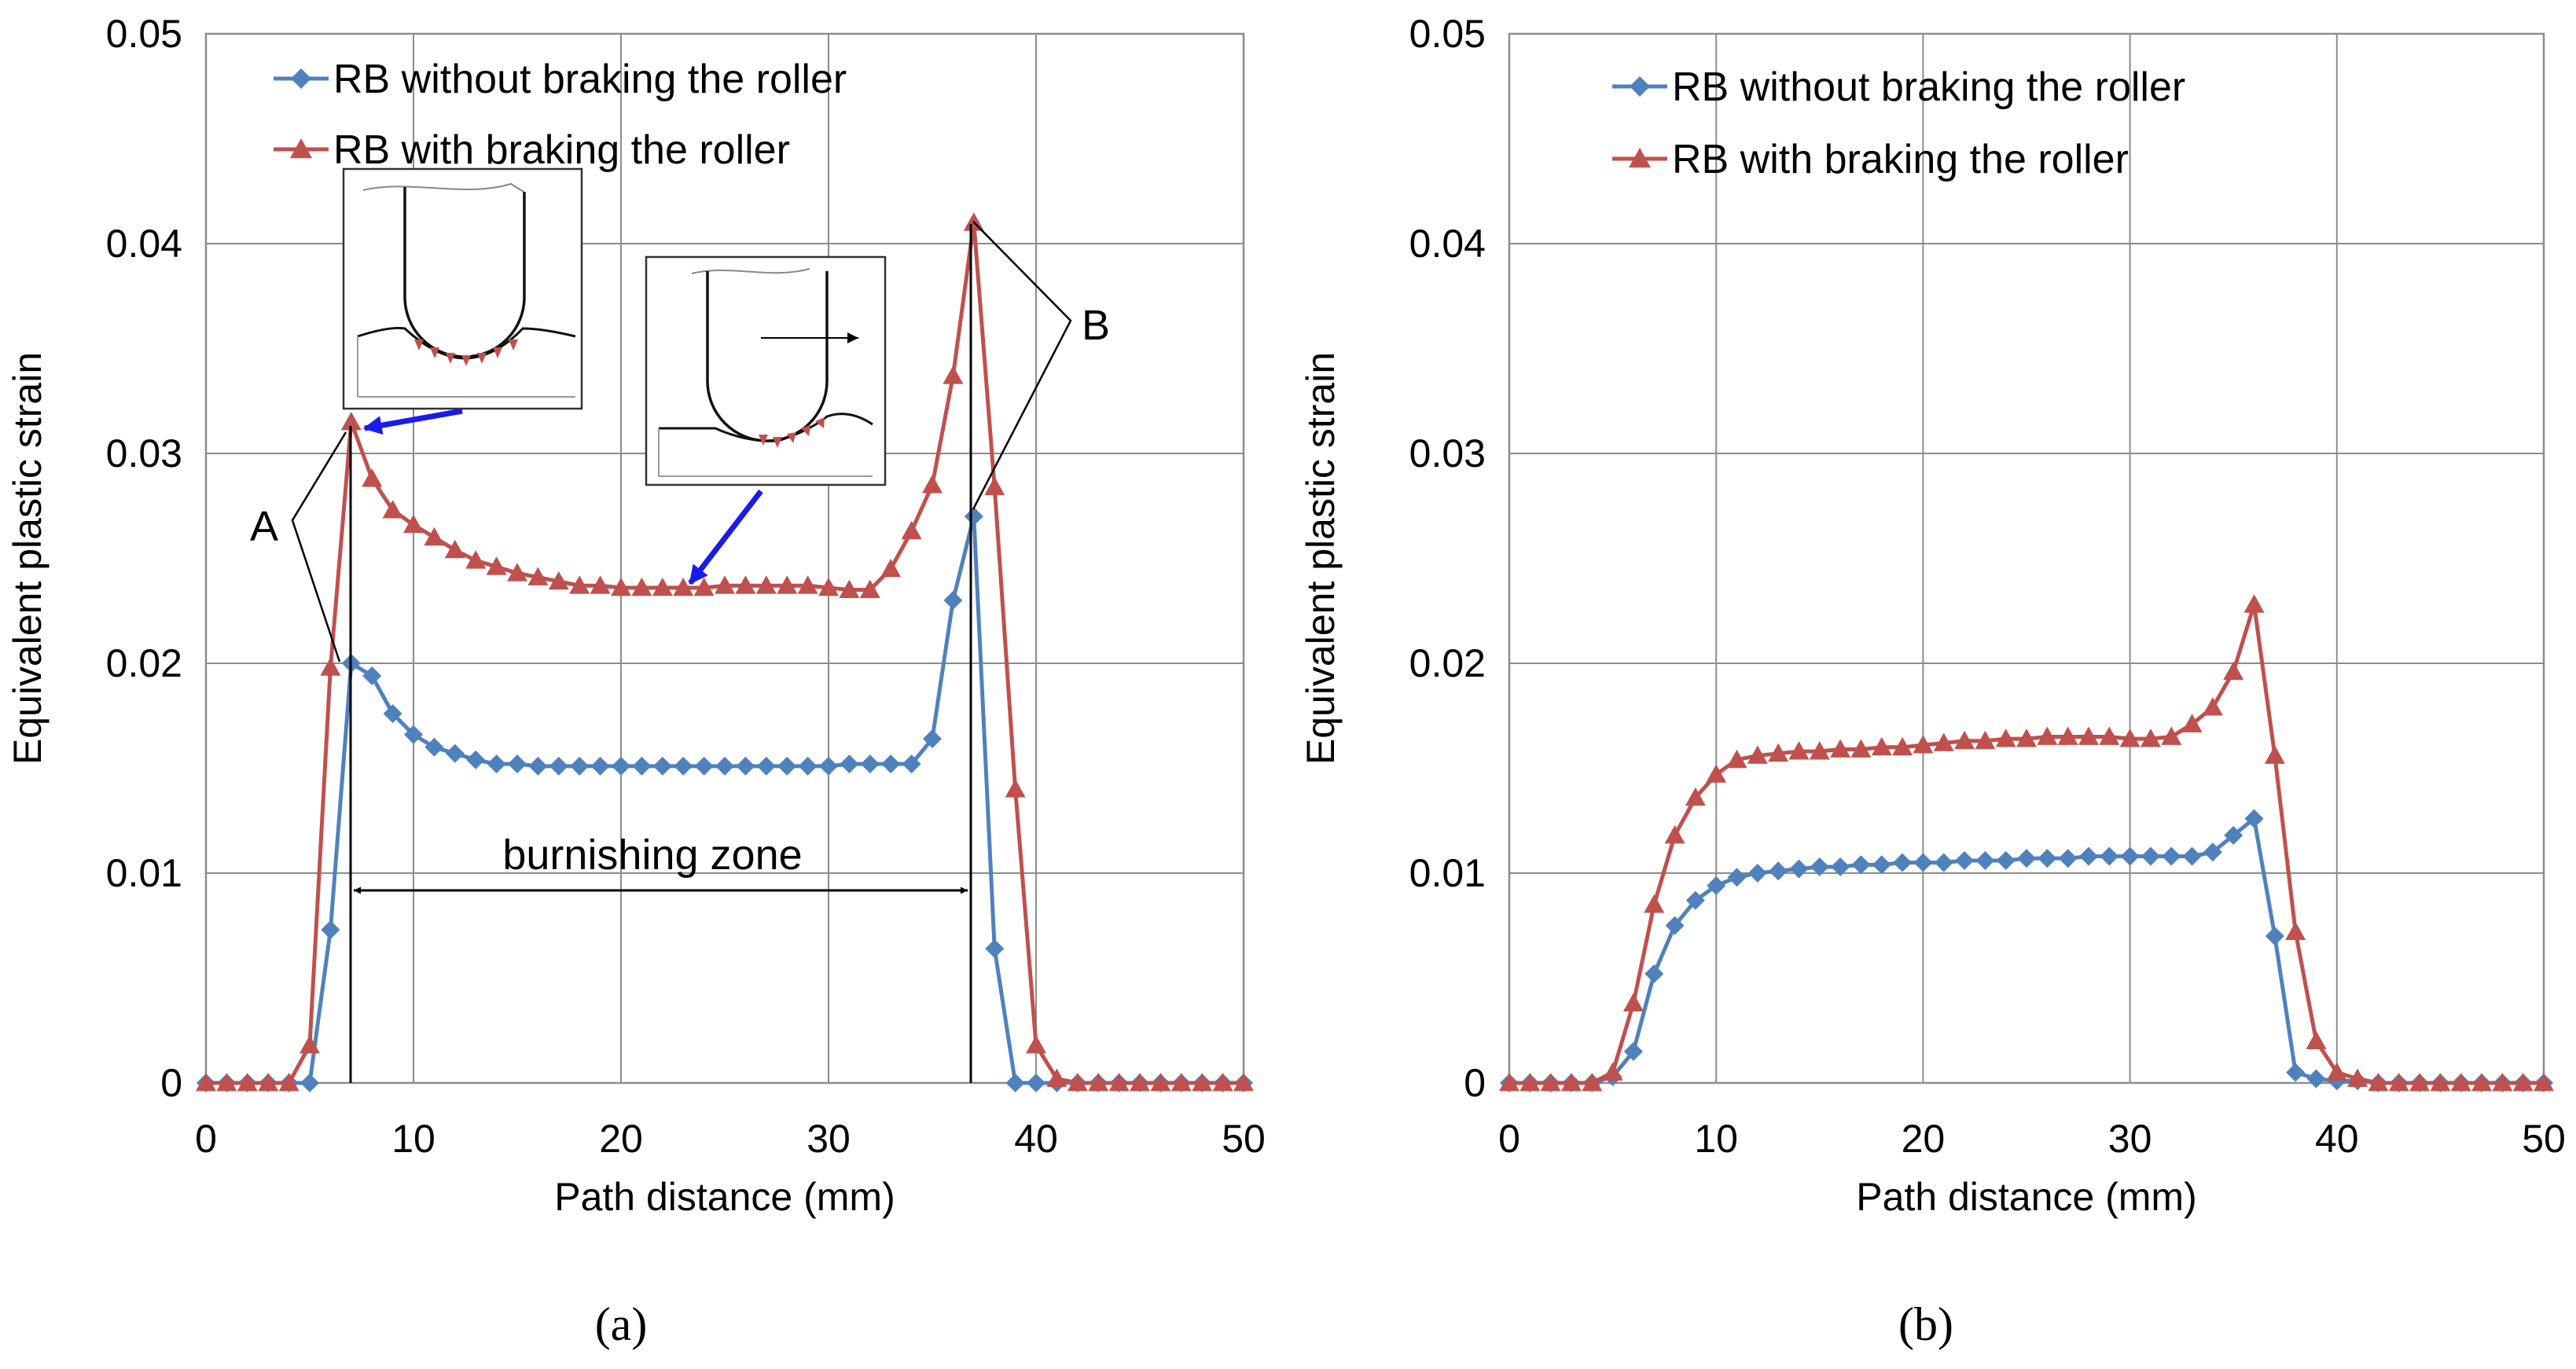 This screenshot has height=1369, width=2576. Describe the element at coordinates (2544, 1139) in the screenshot. I see `x-tick-label: 50` at that location.